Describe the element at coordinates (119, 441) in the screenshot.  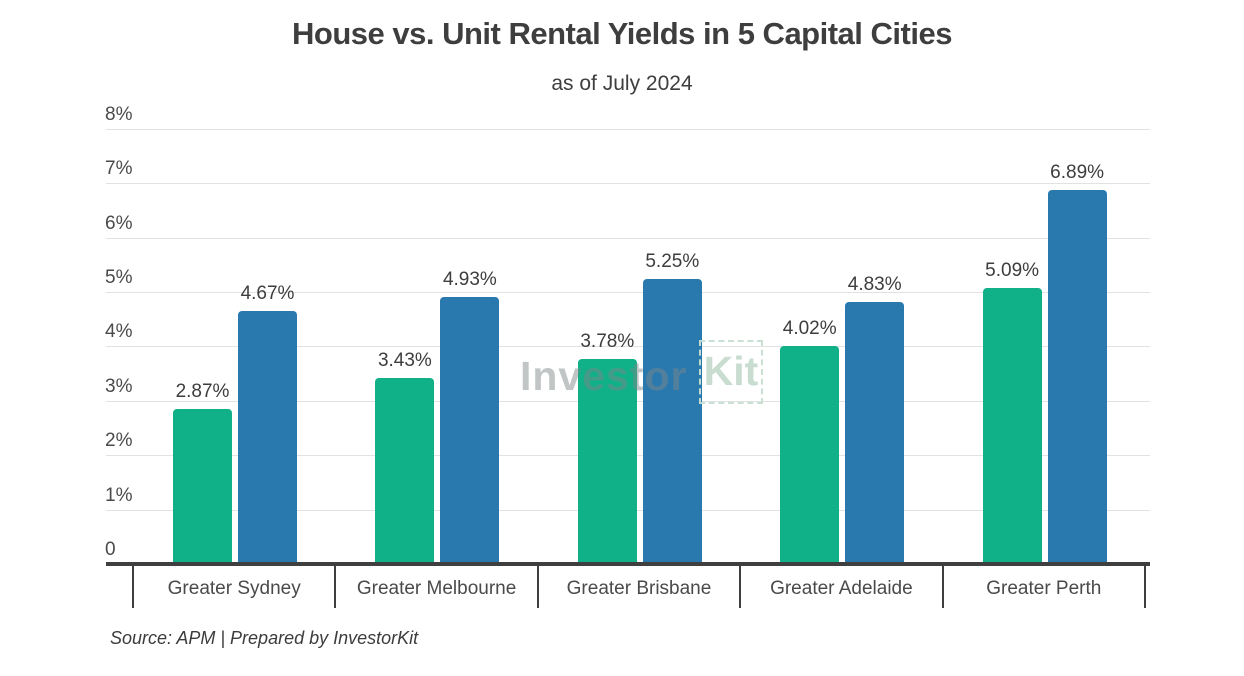
I see `y-axis-label: 2%` at that location.